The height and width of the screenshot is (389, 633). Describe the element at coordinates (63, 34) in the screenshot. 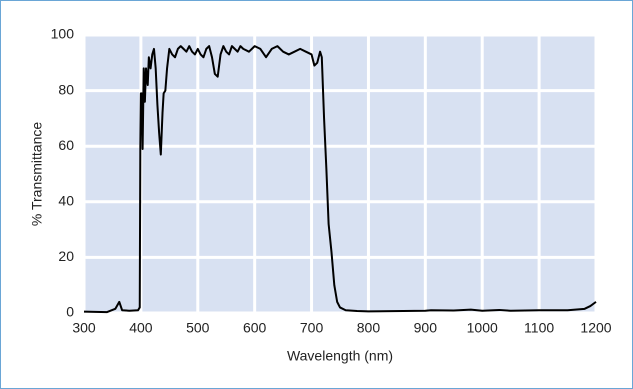

I see `y-tick-label: 100` at that location.